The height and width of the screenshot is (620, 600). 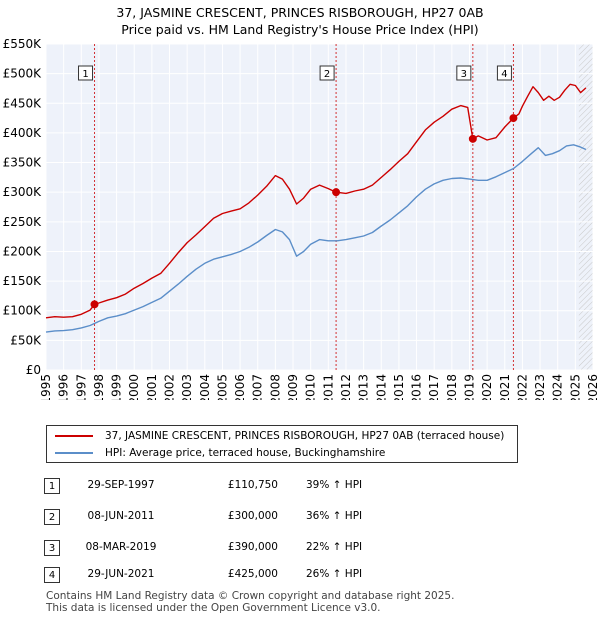 I want to click on forecast-hatch, so click(x=585, y=207).